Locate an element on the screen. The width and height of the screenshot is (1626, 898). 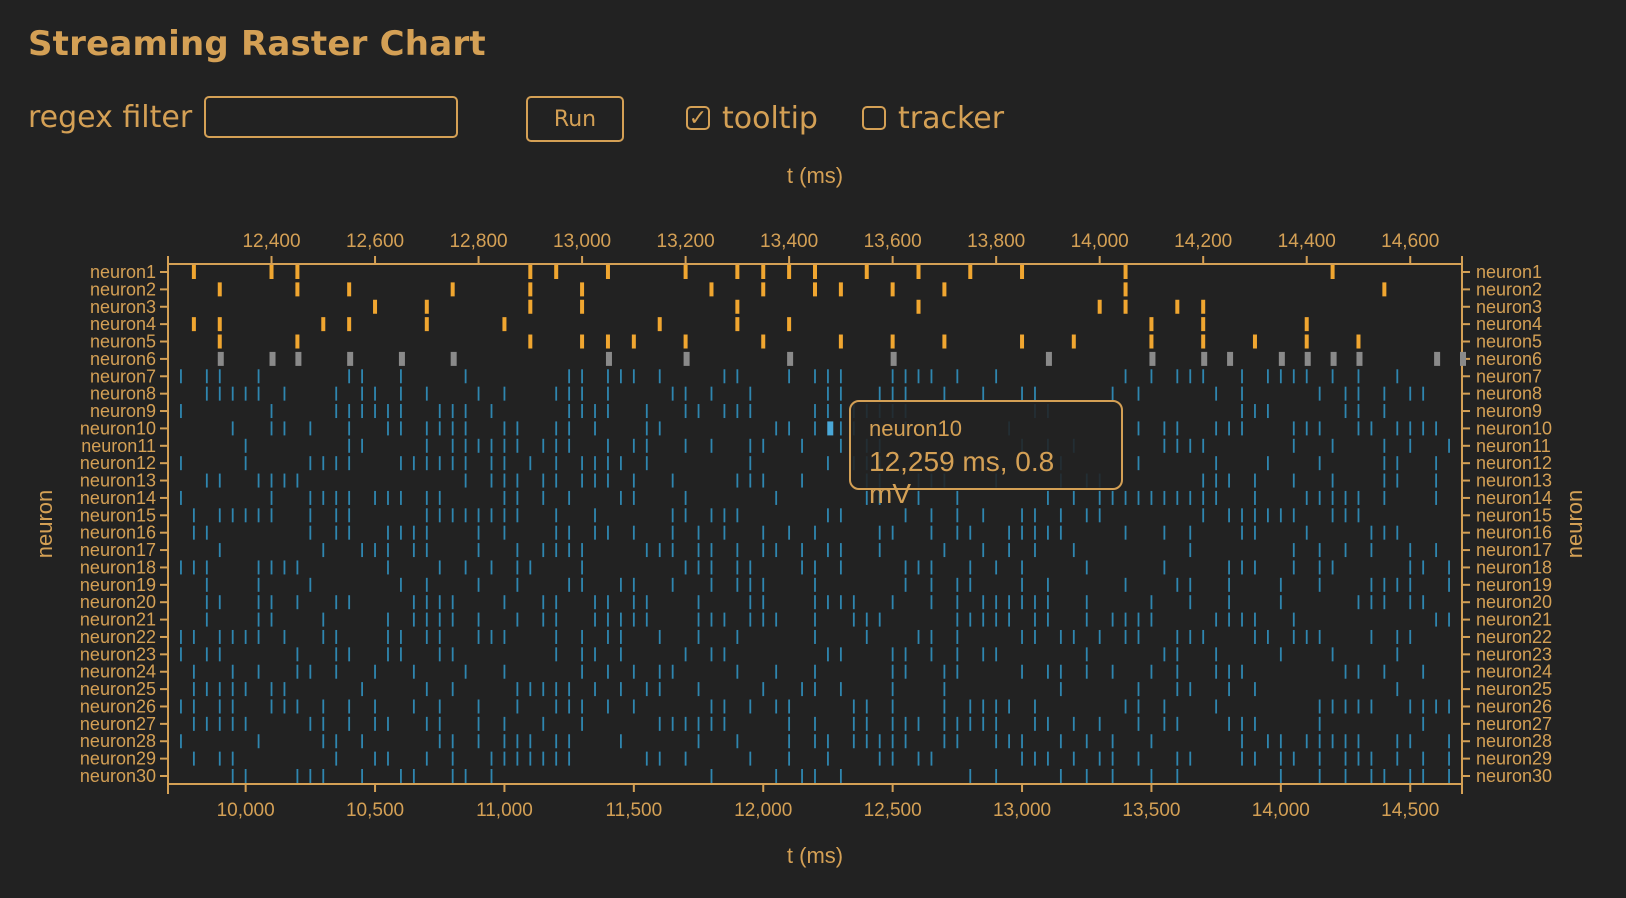
neuron-label-left: neuron24 is located at coordinates (118, 672).